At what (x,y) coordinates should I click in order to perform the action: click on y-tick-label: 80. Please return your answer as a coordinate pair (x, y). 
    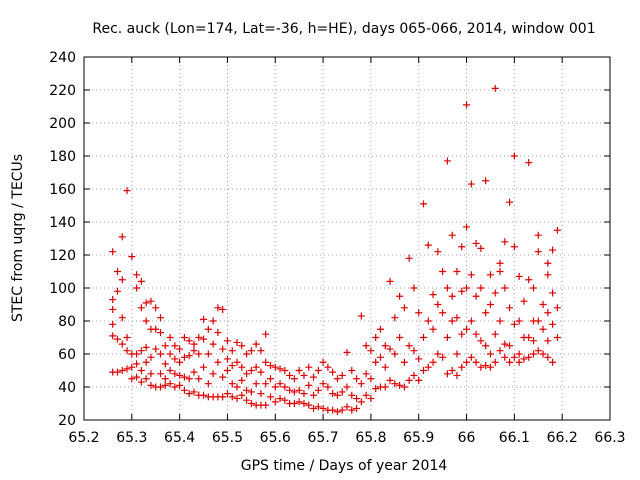
    Looking at the image, I should click on (67, 322).